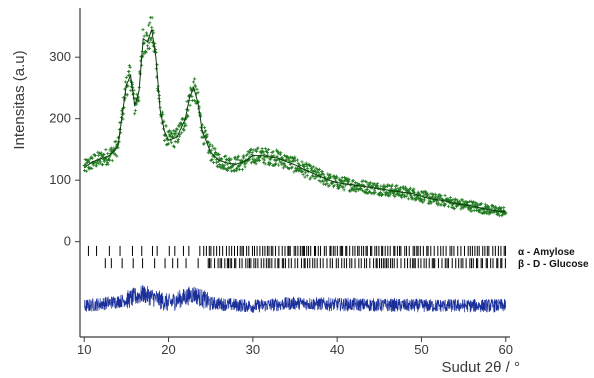  I want to click on x-tick-label: 20, so click(168, 349).